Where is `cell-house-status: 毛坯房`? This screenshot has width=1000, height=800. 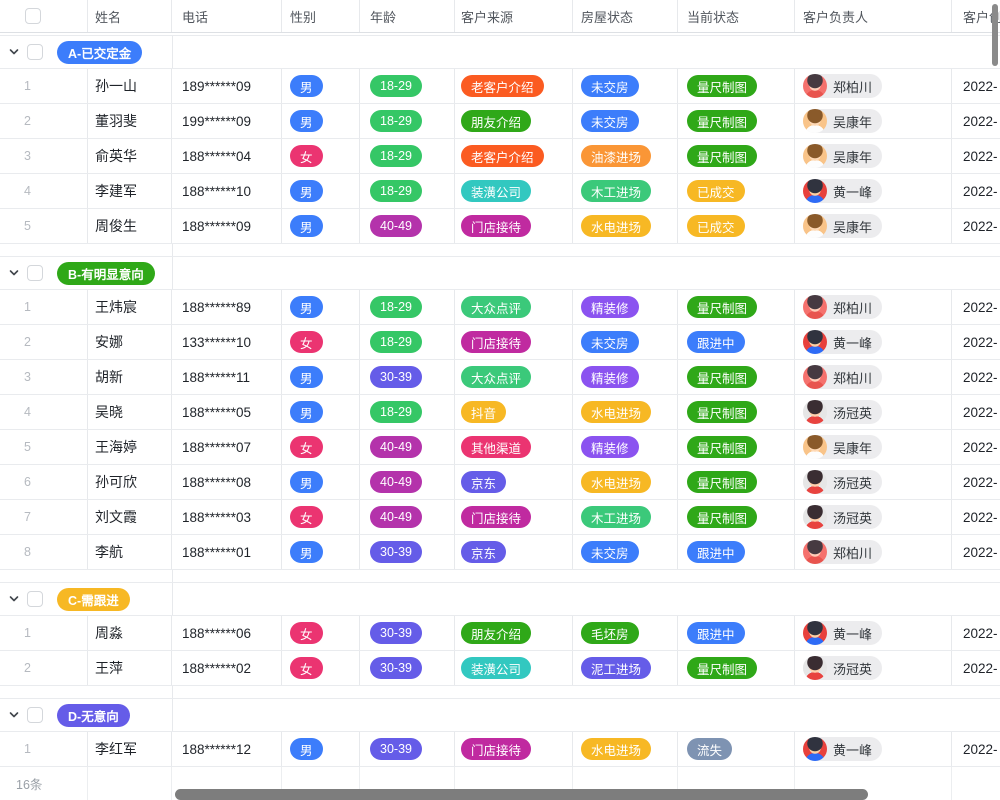
cell-house-status: 毛坯房 is located at coordinates (625, 633).